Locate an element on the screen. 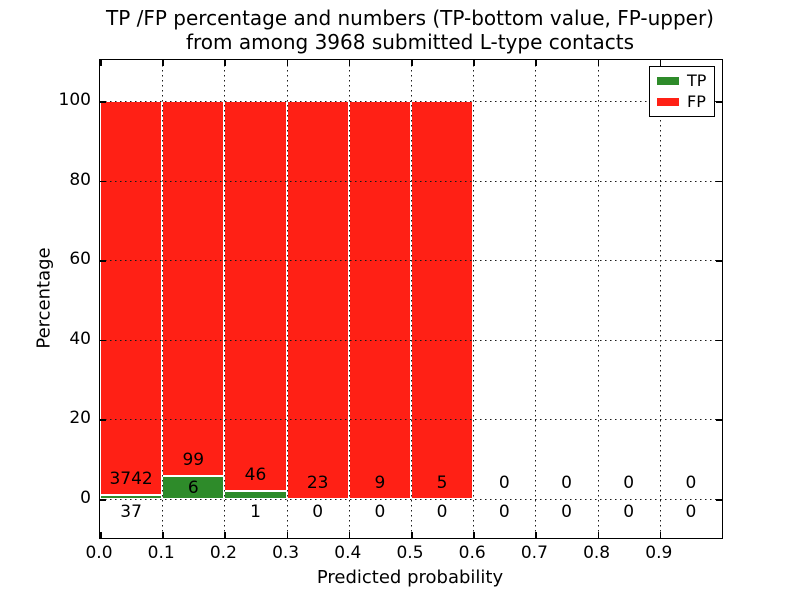  x-tick-label: 0.9 is located at coordinates (659, 553).